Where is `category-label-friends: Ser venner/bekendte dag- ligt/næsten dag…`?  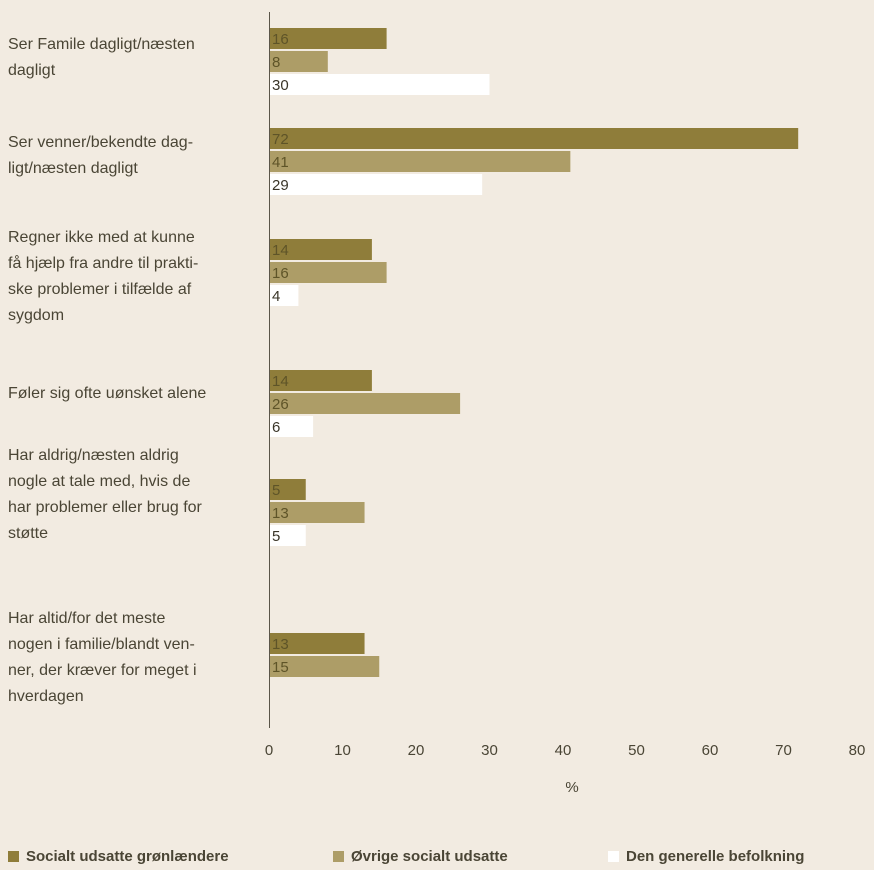 category-label-friends: Ser venner/bekendte dag- ligt/næsten dag… is located at coordinates (101, 155).